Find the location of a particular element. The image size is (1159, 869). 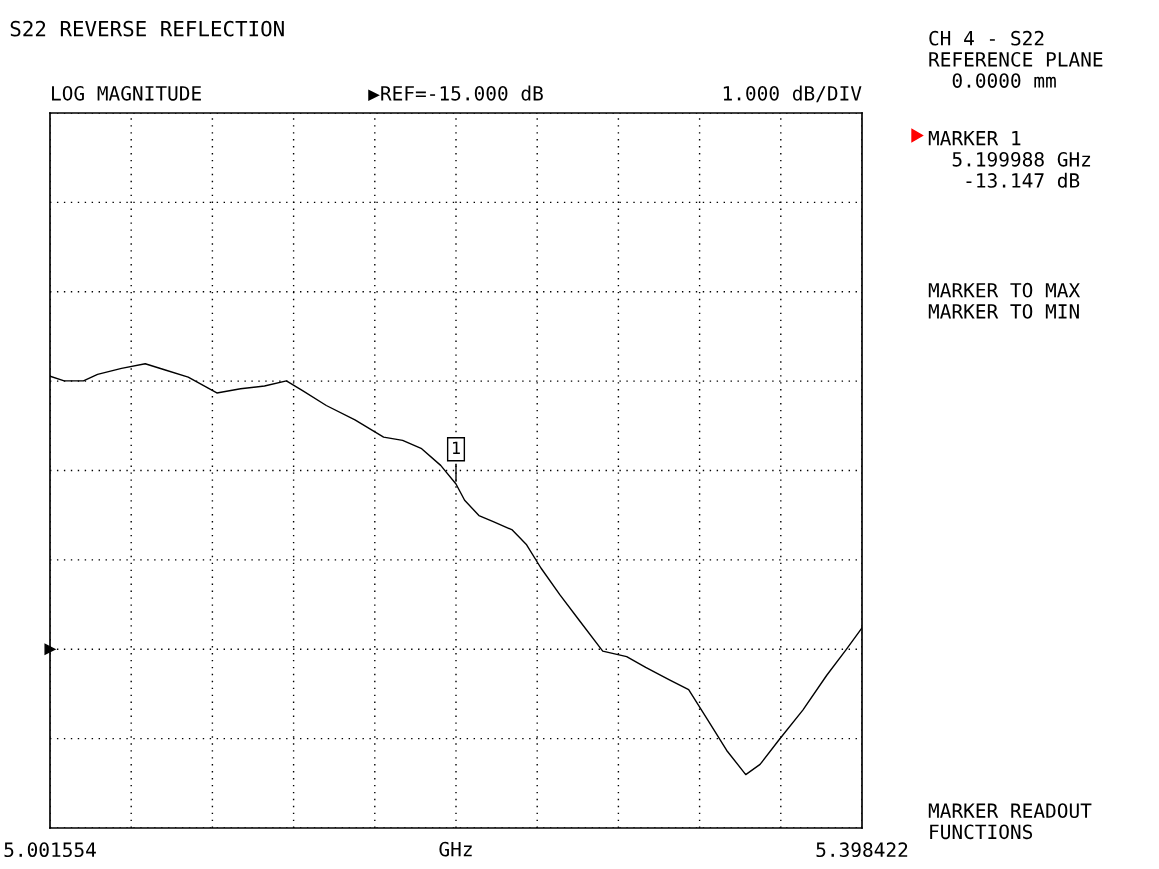

text: 1.000 dB/DIV is located at coordinates (792, 94).